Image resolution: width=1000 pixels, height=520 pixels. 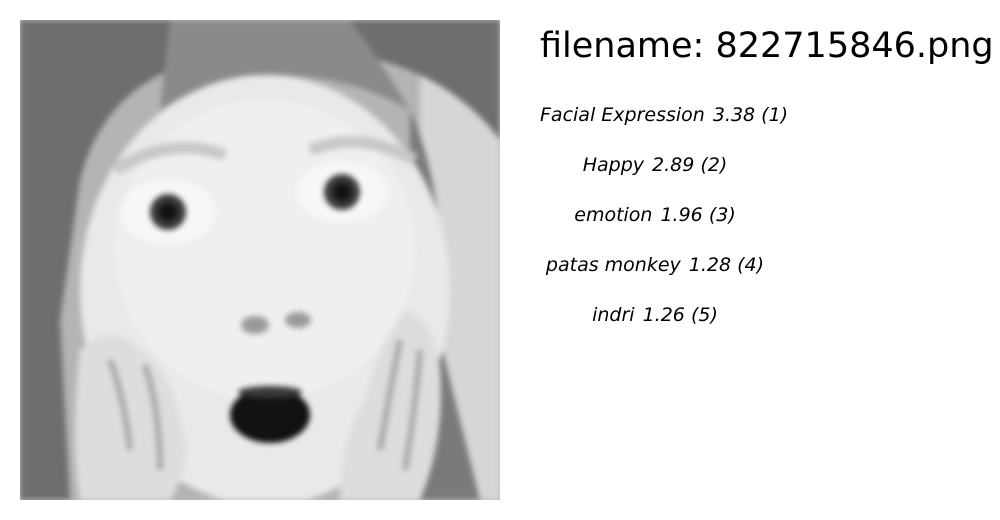 I want to click on label-name: emotion, so click(x=613, y=215).